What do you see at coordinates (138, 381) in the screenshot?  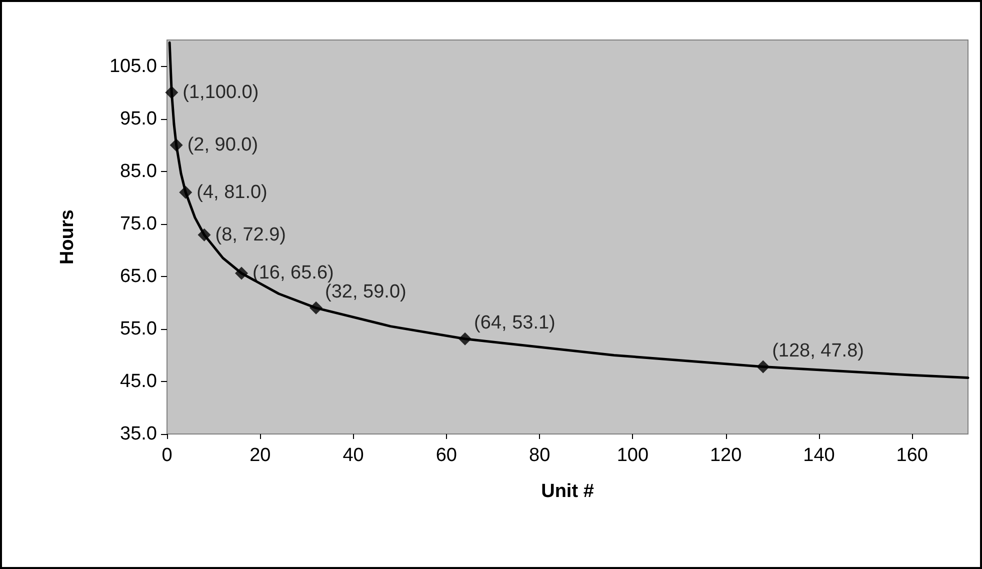 I see `y-tick-label: 45.0` at bounding box center [138, 381].